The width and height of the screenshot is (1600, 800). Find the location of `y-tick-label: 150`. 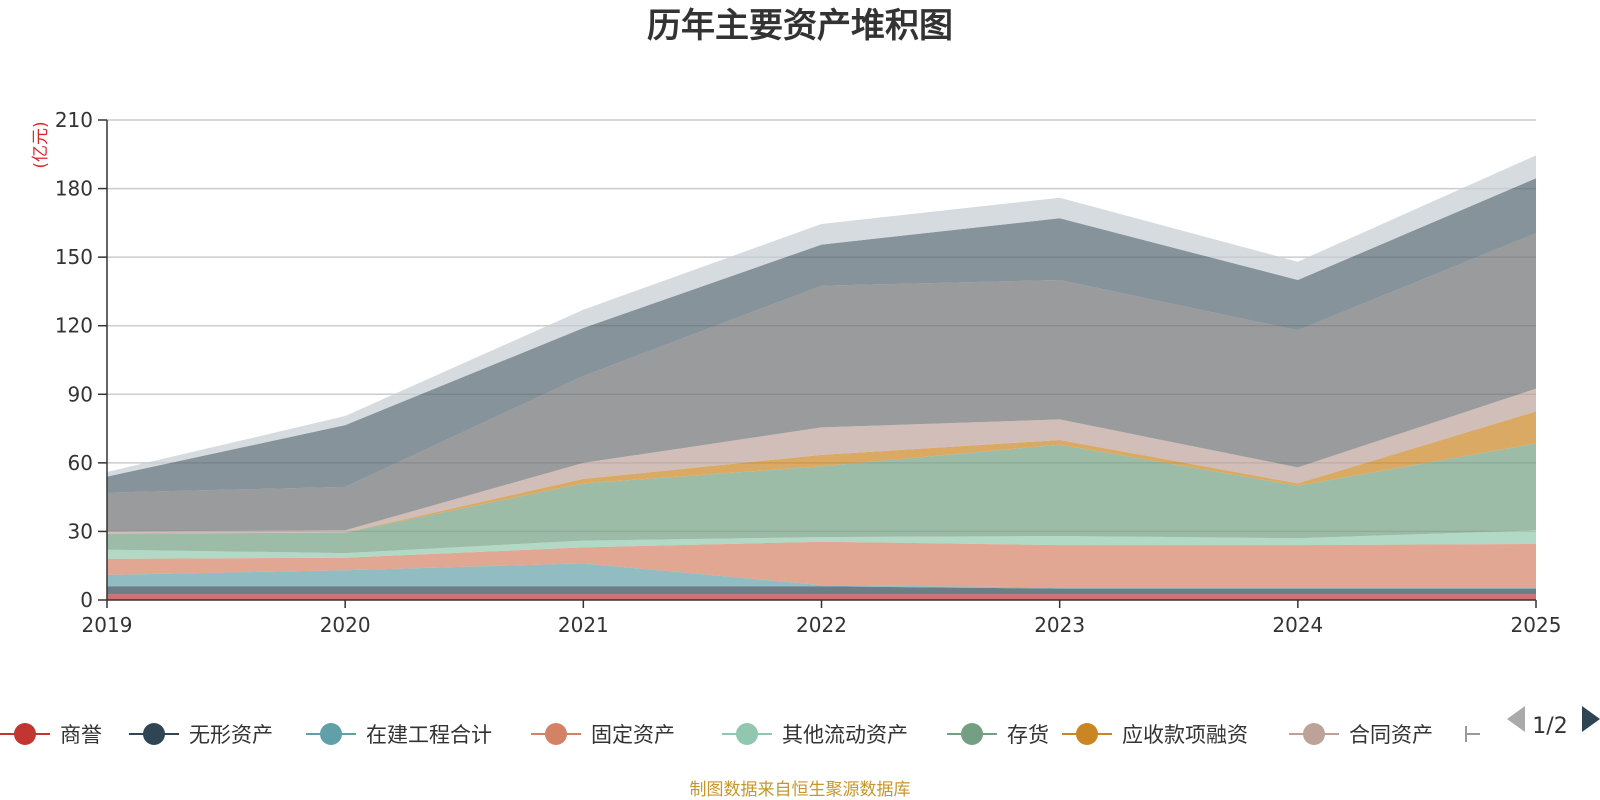

y-tick-label: 150 is located at coordinates (74, 257).